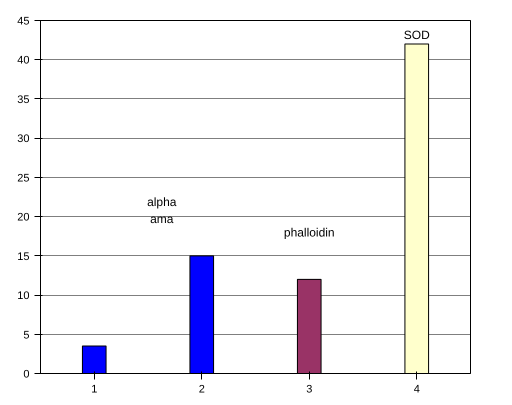  What do you see at coordinates (23, 60) in the screenshot?
I see `y-tick-label: 40` at bounding box center [23, 60].